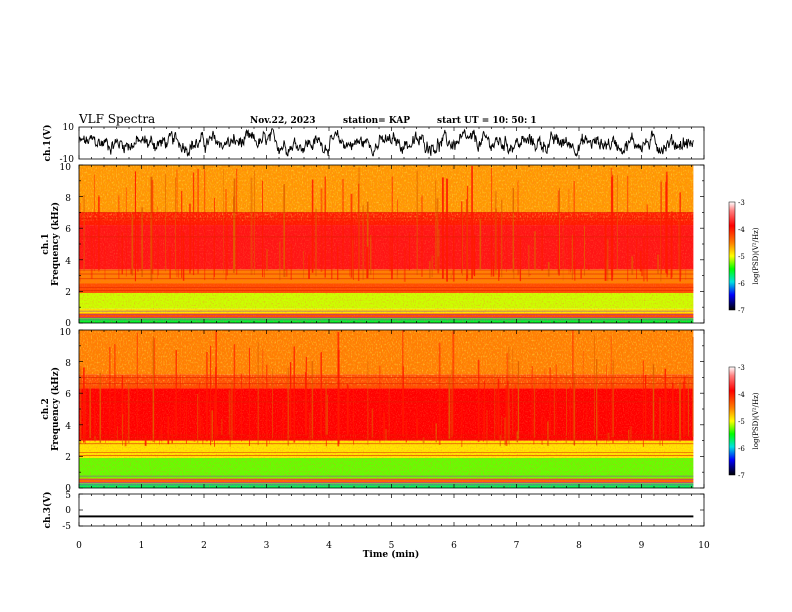 Image resolution: width=792 pixels, height=612 pixels. What do you see at coordinates (68, 199) in the screenshot?
I see `ch1-ytick-8: 8` at bounding box center [68, 199].